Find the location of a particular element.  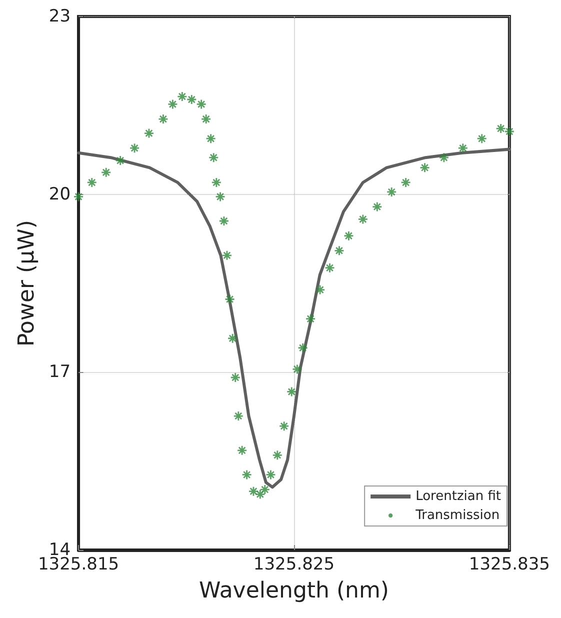

x-tick-label: 1325.825 is located at coordinates (294, 564).